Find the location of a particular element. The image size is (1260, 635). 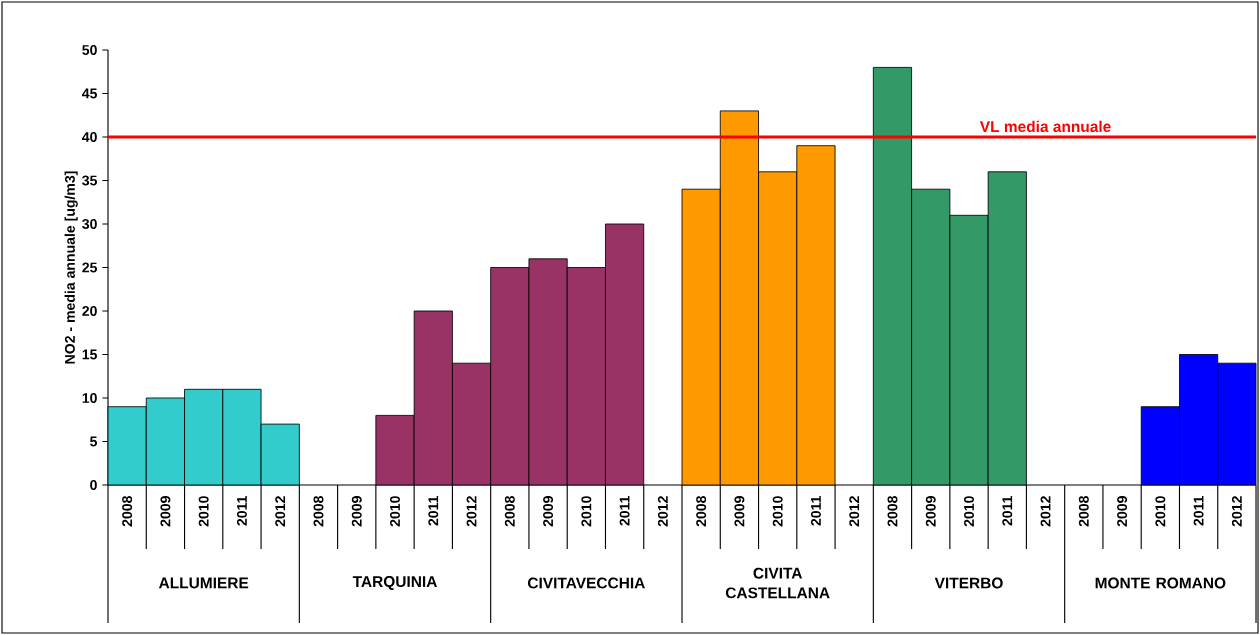

text: CIVITAVECCHIA is located at coordinates (586, 583).